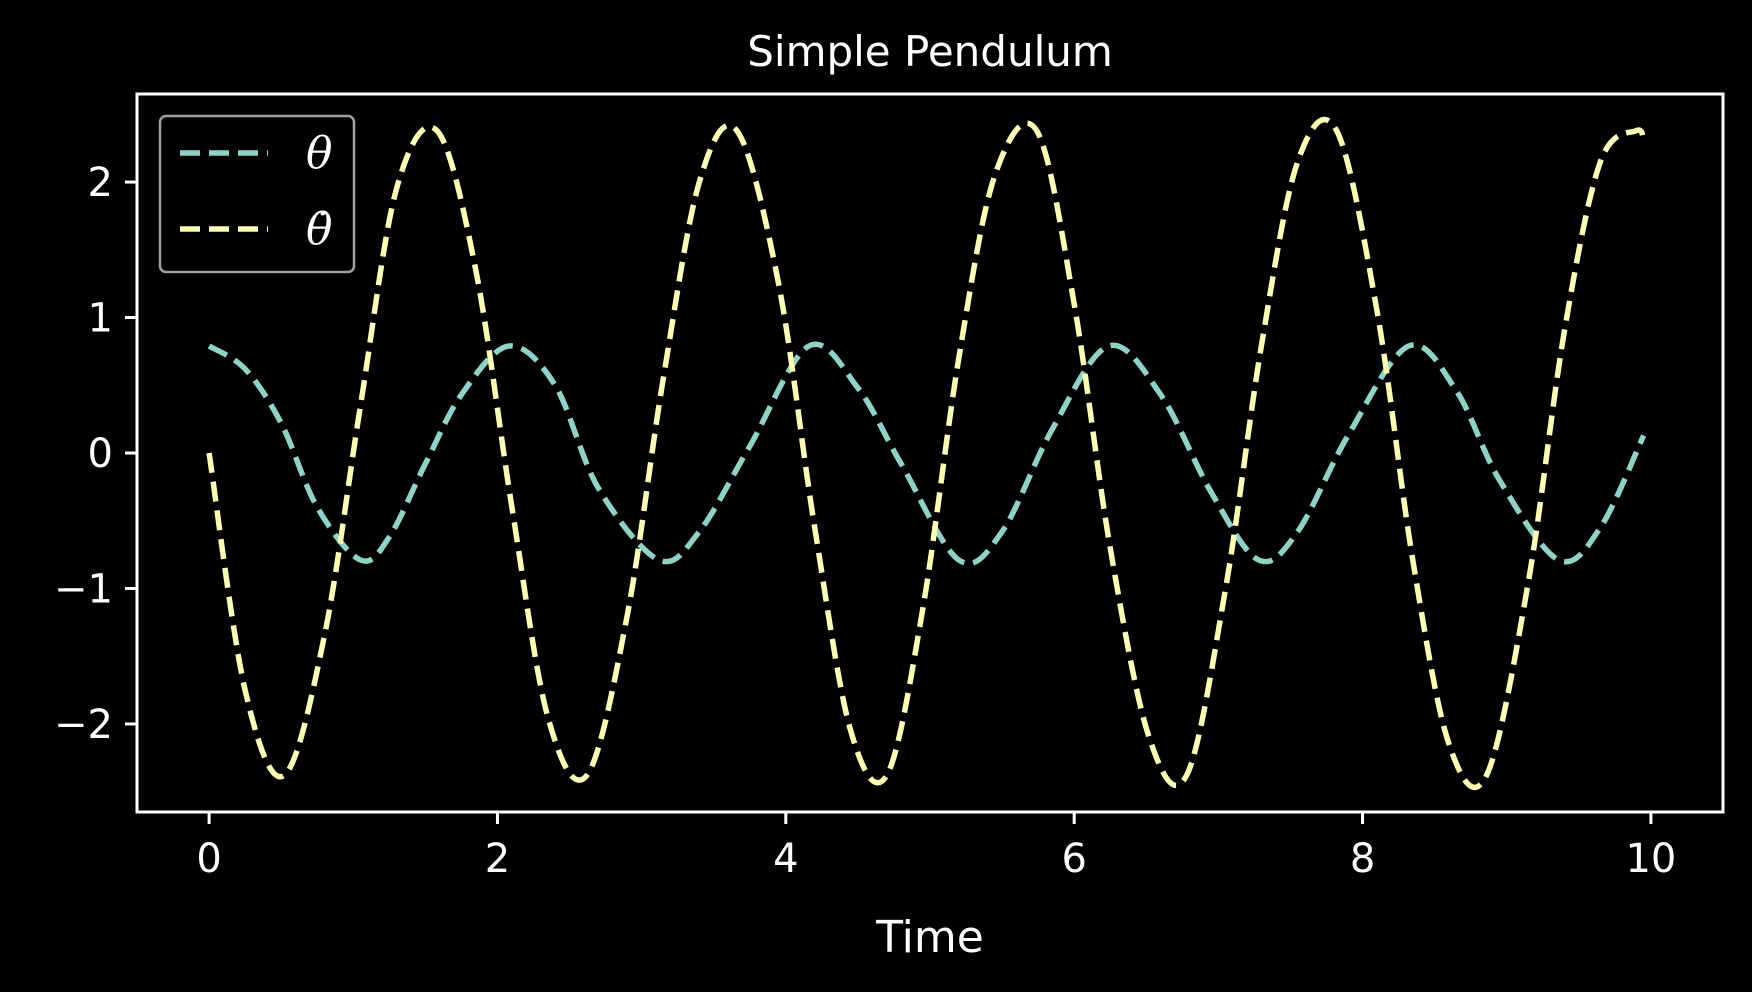 The width and height of the screenshot is (1752, 992). Describe the element at coordinates (319, 153) in the screenshot. I see `legend-label: θ` at that location.